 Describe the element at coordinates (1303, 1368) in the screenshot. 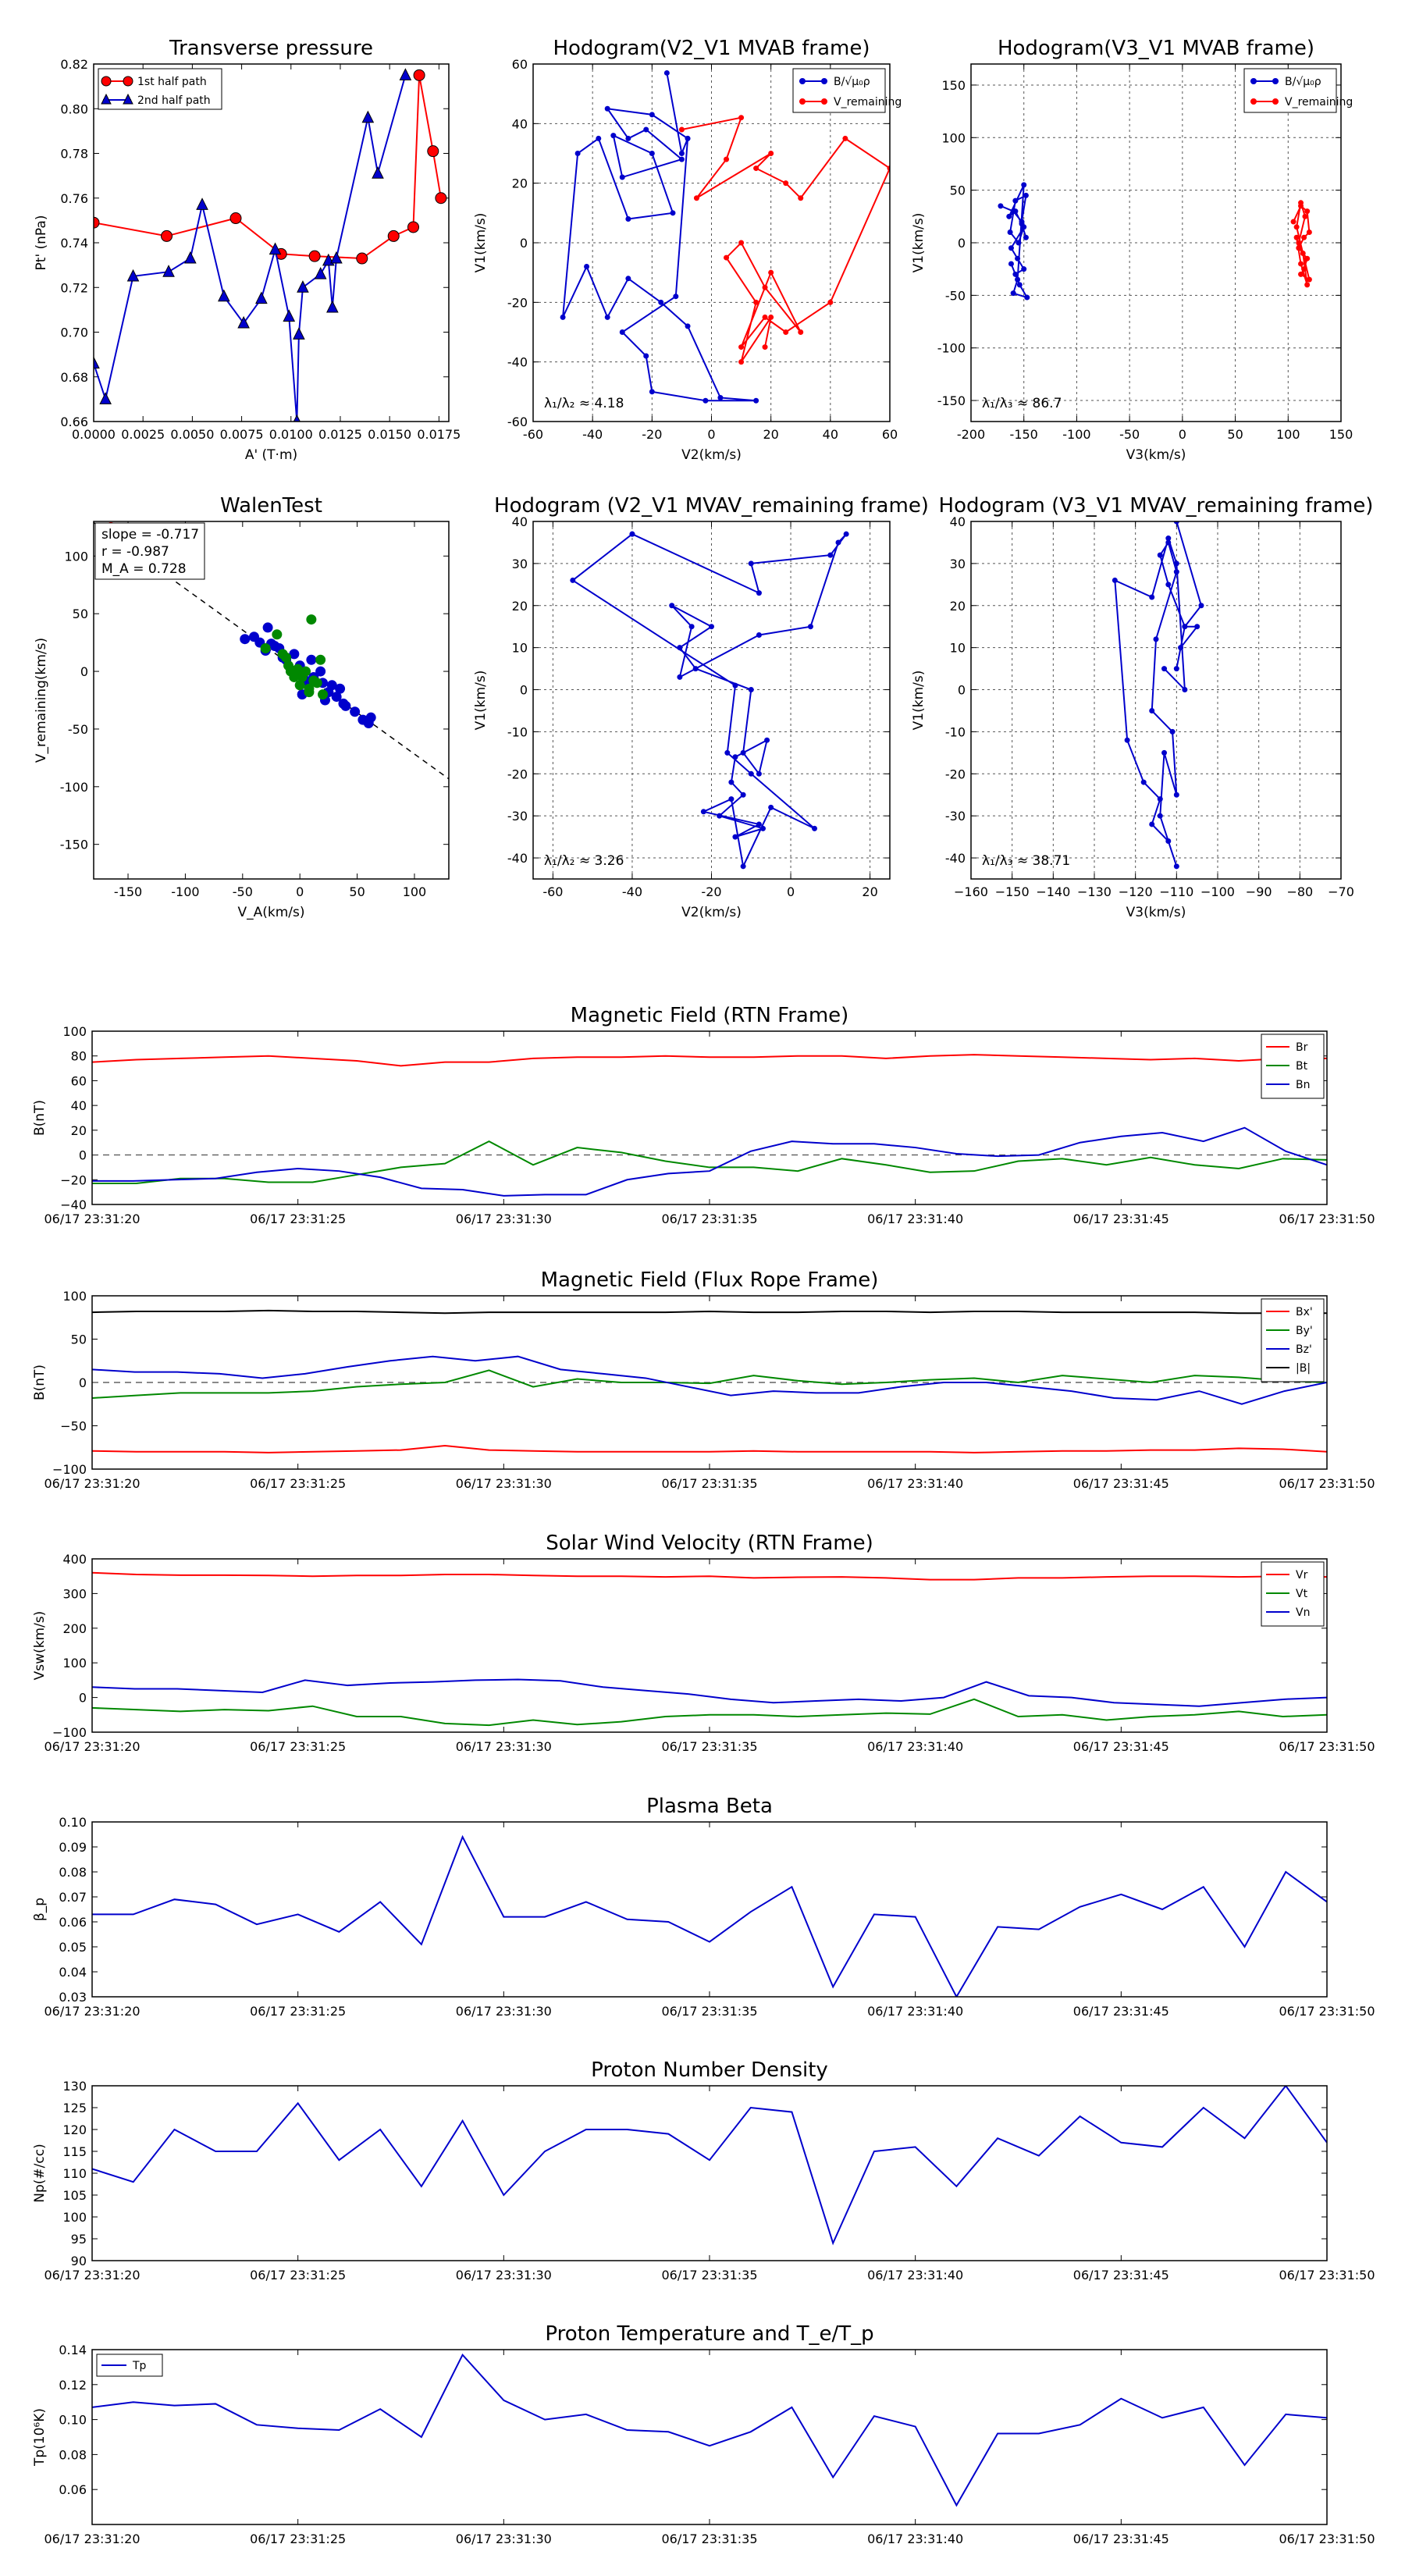

I see `legend-label: |B|` at that location.